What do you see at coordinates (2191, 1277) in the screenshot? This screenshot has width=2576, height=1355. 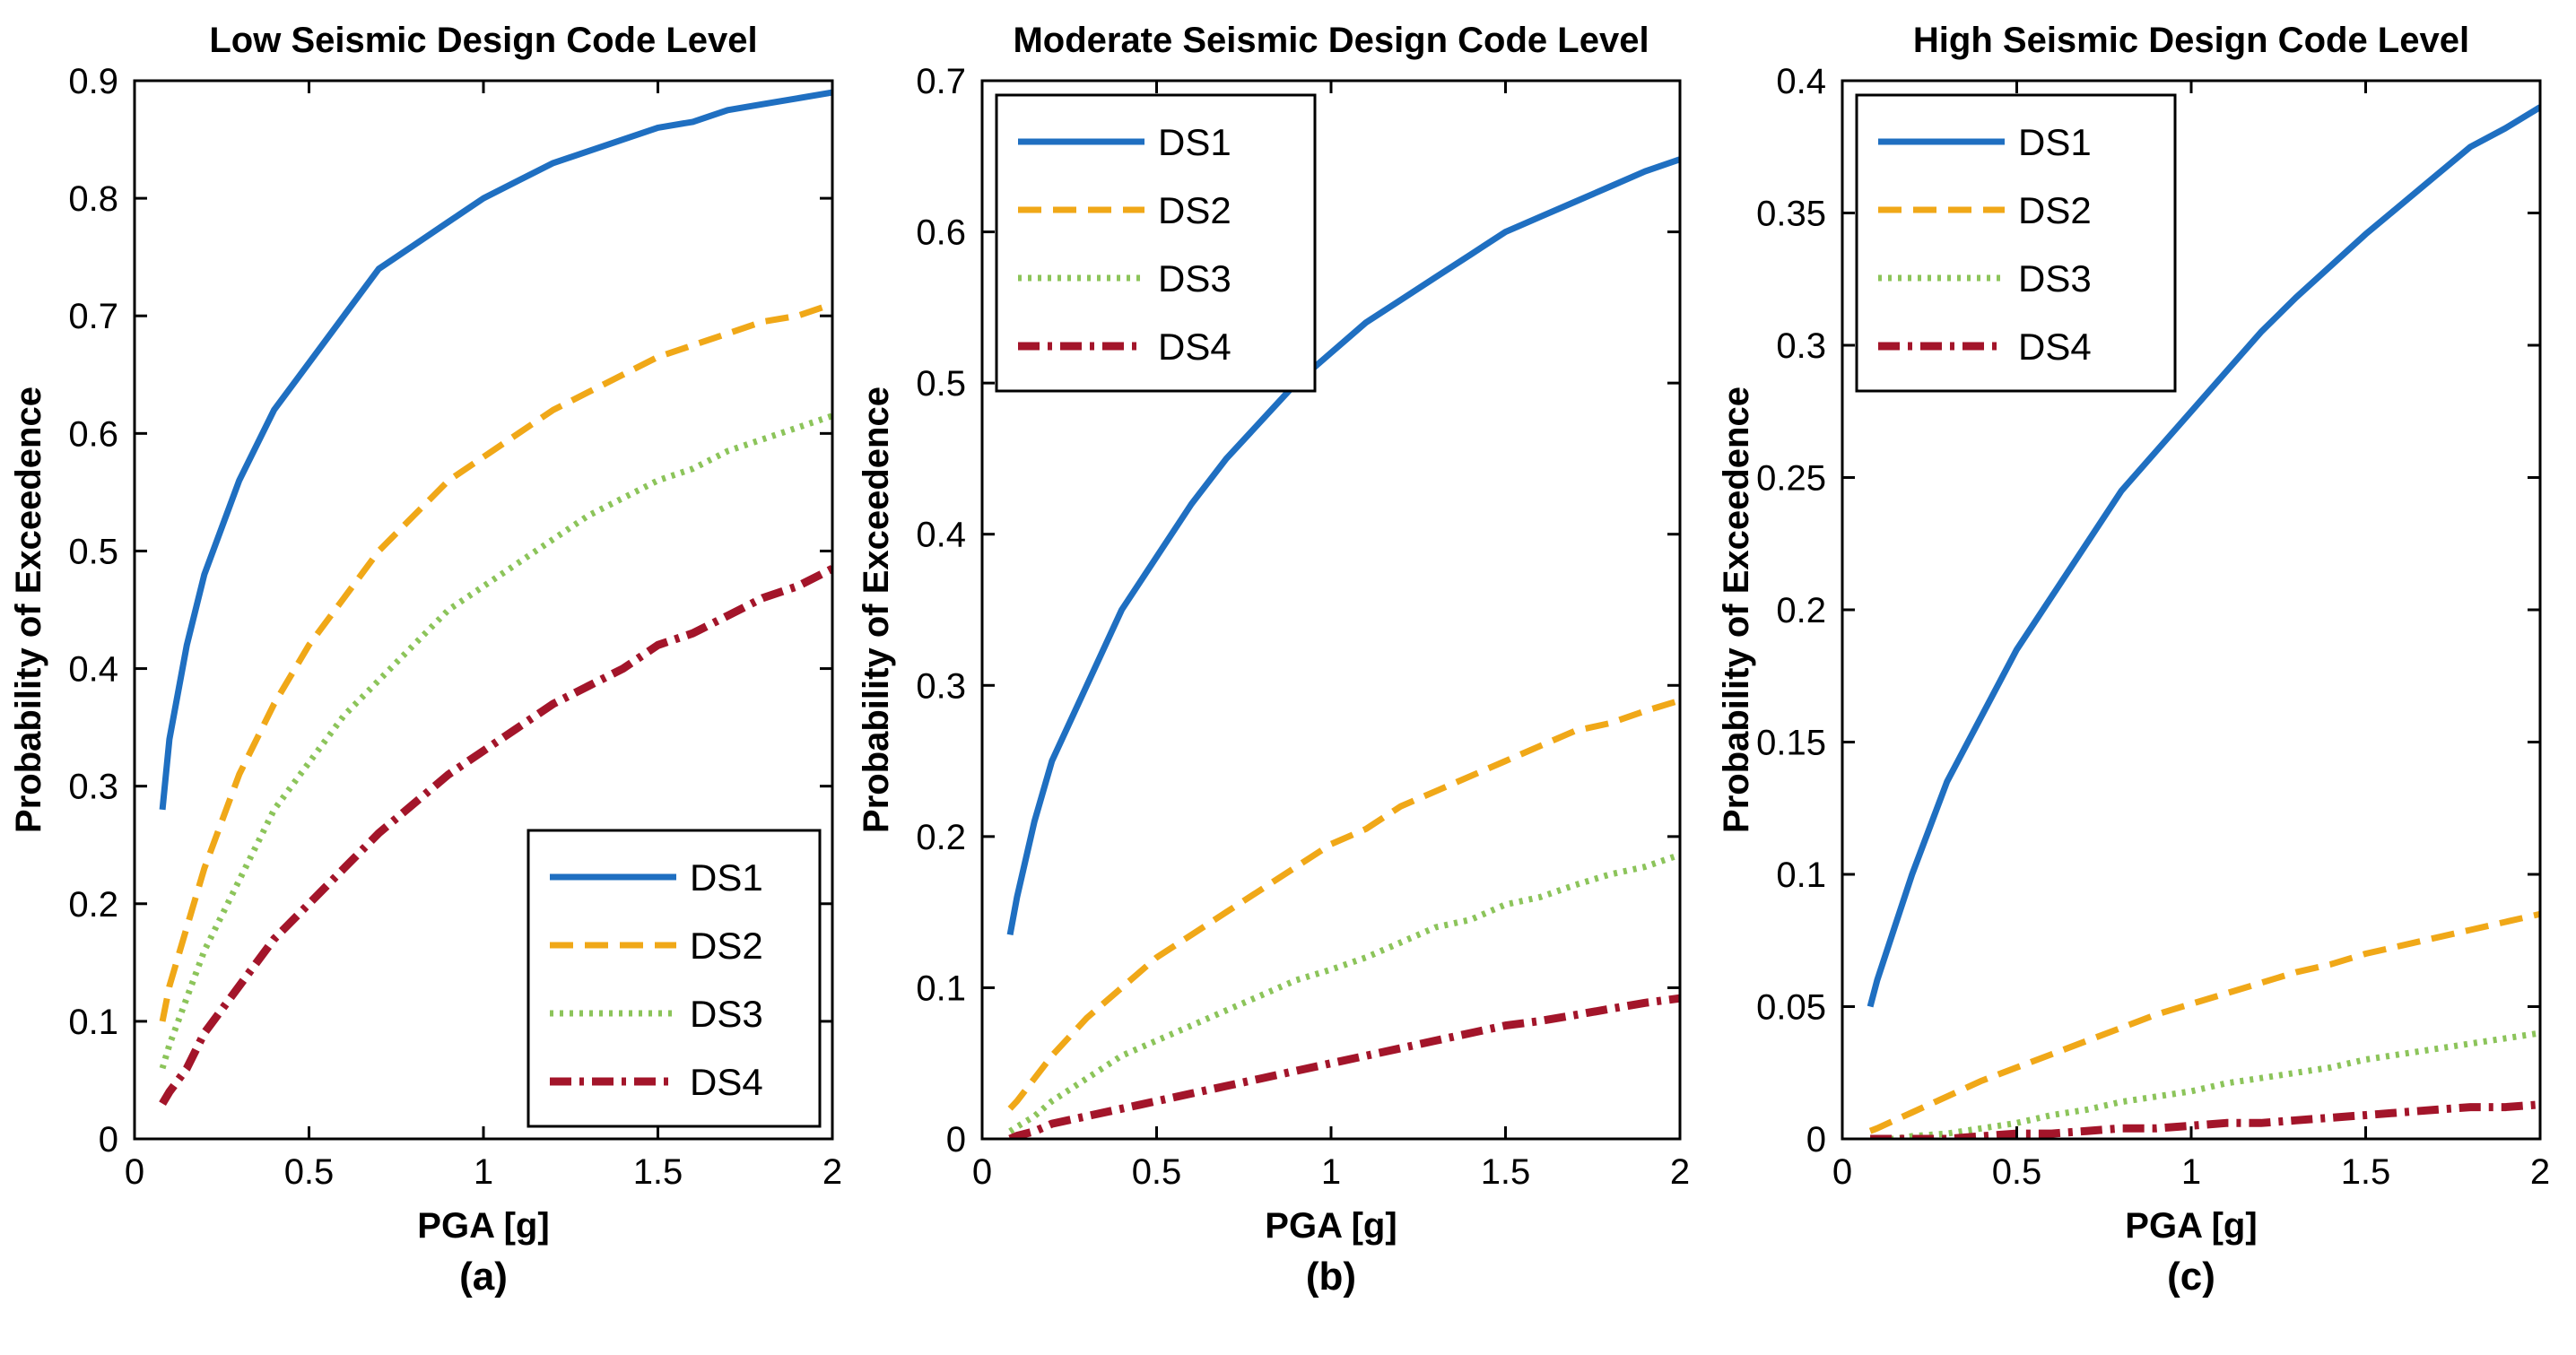 I see `panel-caption: (c)` at bounding box center [2191, 1277].